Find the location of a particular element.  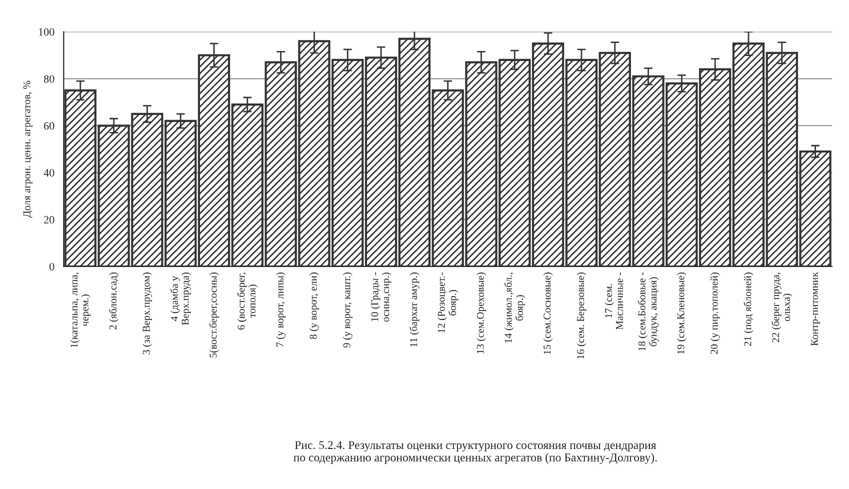

x-tick-label: 22 (берег пруда, ольха) is located at coordinates (782, 307).